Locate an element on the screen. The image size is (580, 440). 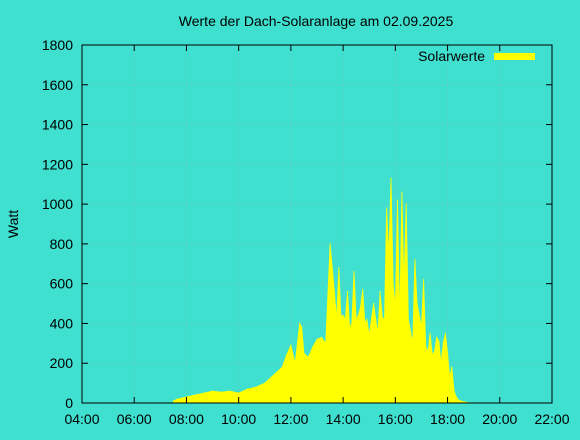
legend: Solarwerte is located at coordinates (476, 56).